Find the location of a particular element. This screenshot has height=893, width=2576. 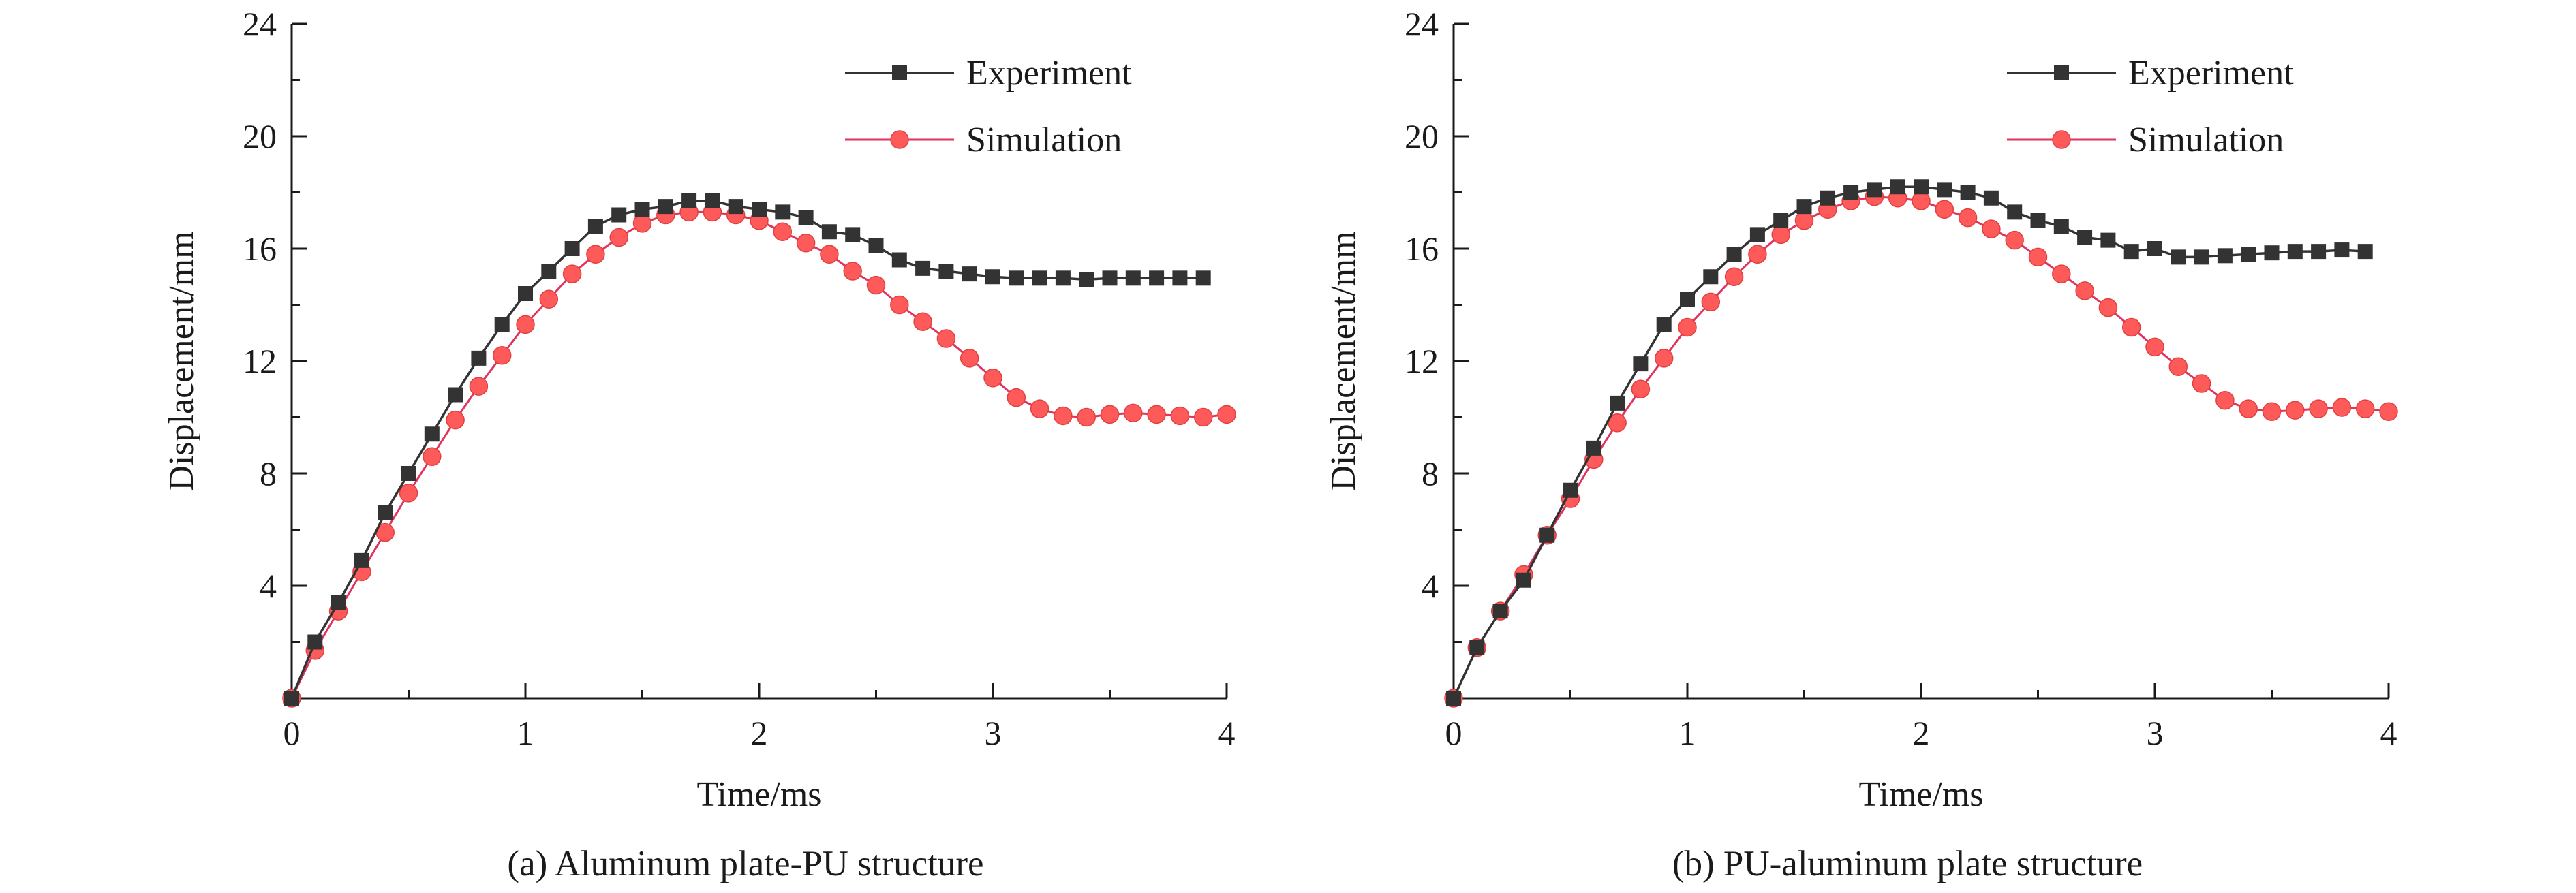

legend-label-experiment: Experiment is located at coordinates (1049, 73).